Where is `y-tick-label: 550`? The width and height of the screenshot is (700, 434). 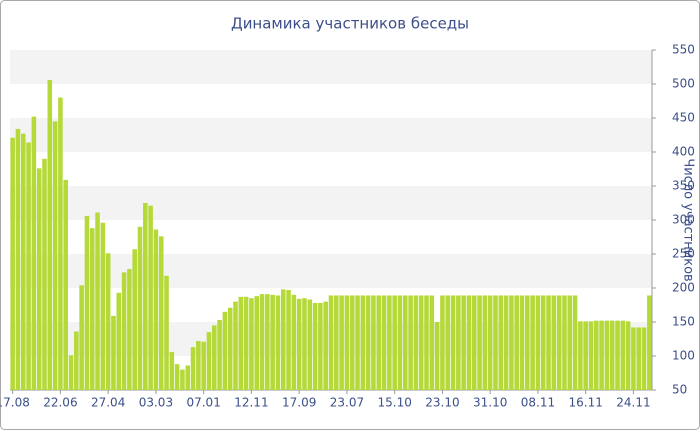
y-tick-label: 550 is located at coordinates (683, 50).